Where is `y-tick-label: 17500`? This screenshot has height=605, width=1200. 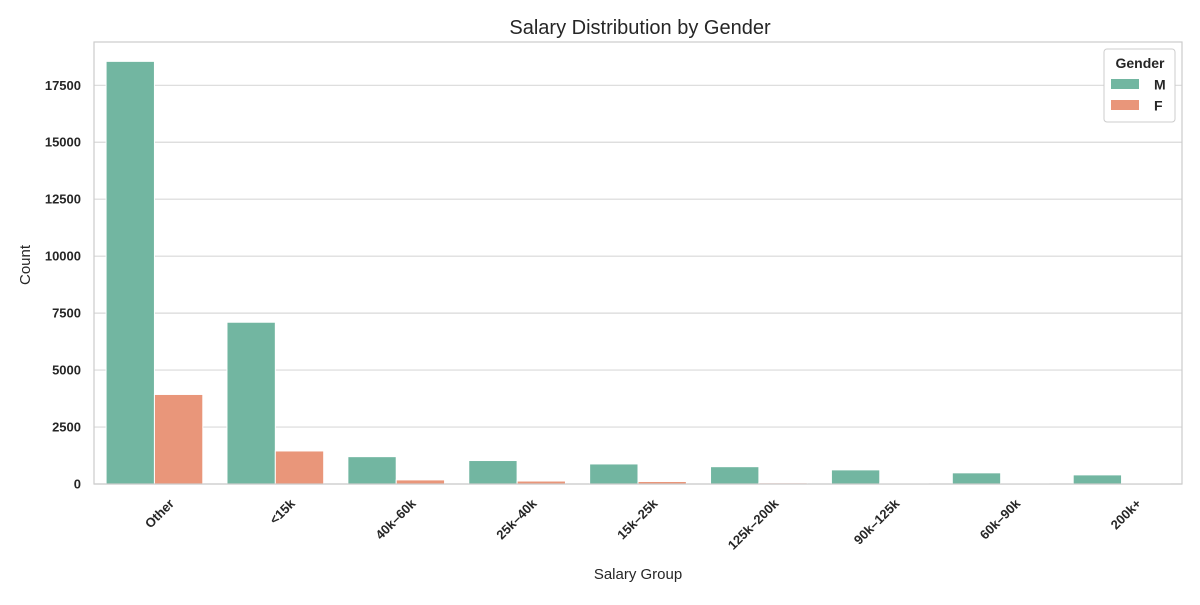
y-tick-label: 17500 is located at coordinates (63, 85).